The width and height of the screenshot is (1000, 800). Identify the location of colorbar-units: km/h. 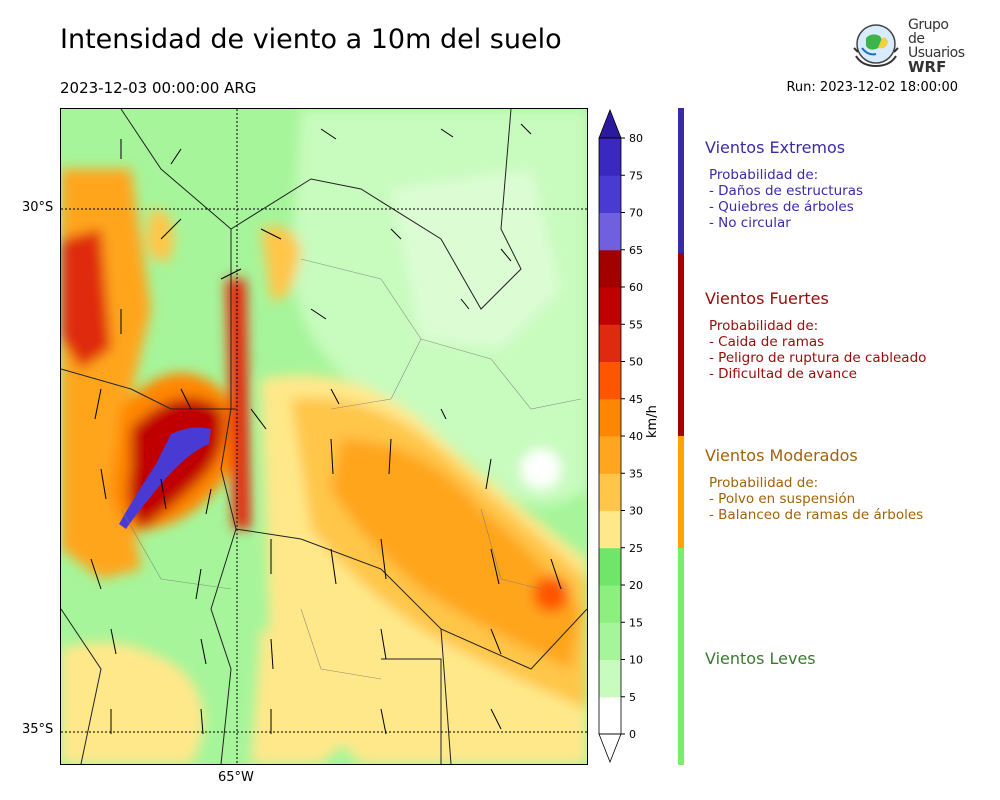
(652, 421).